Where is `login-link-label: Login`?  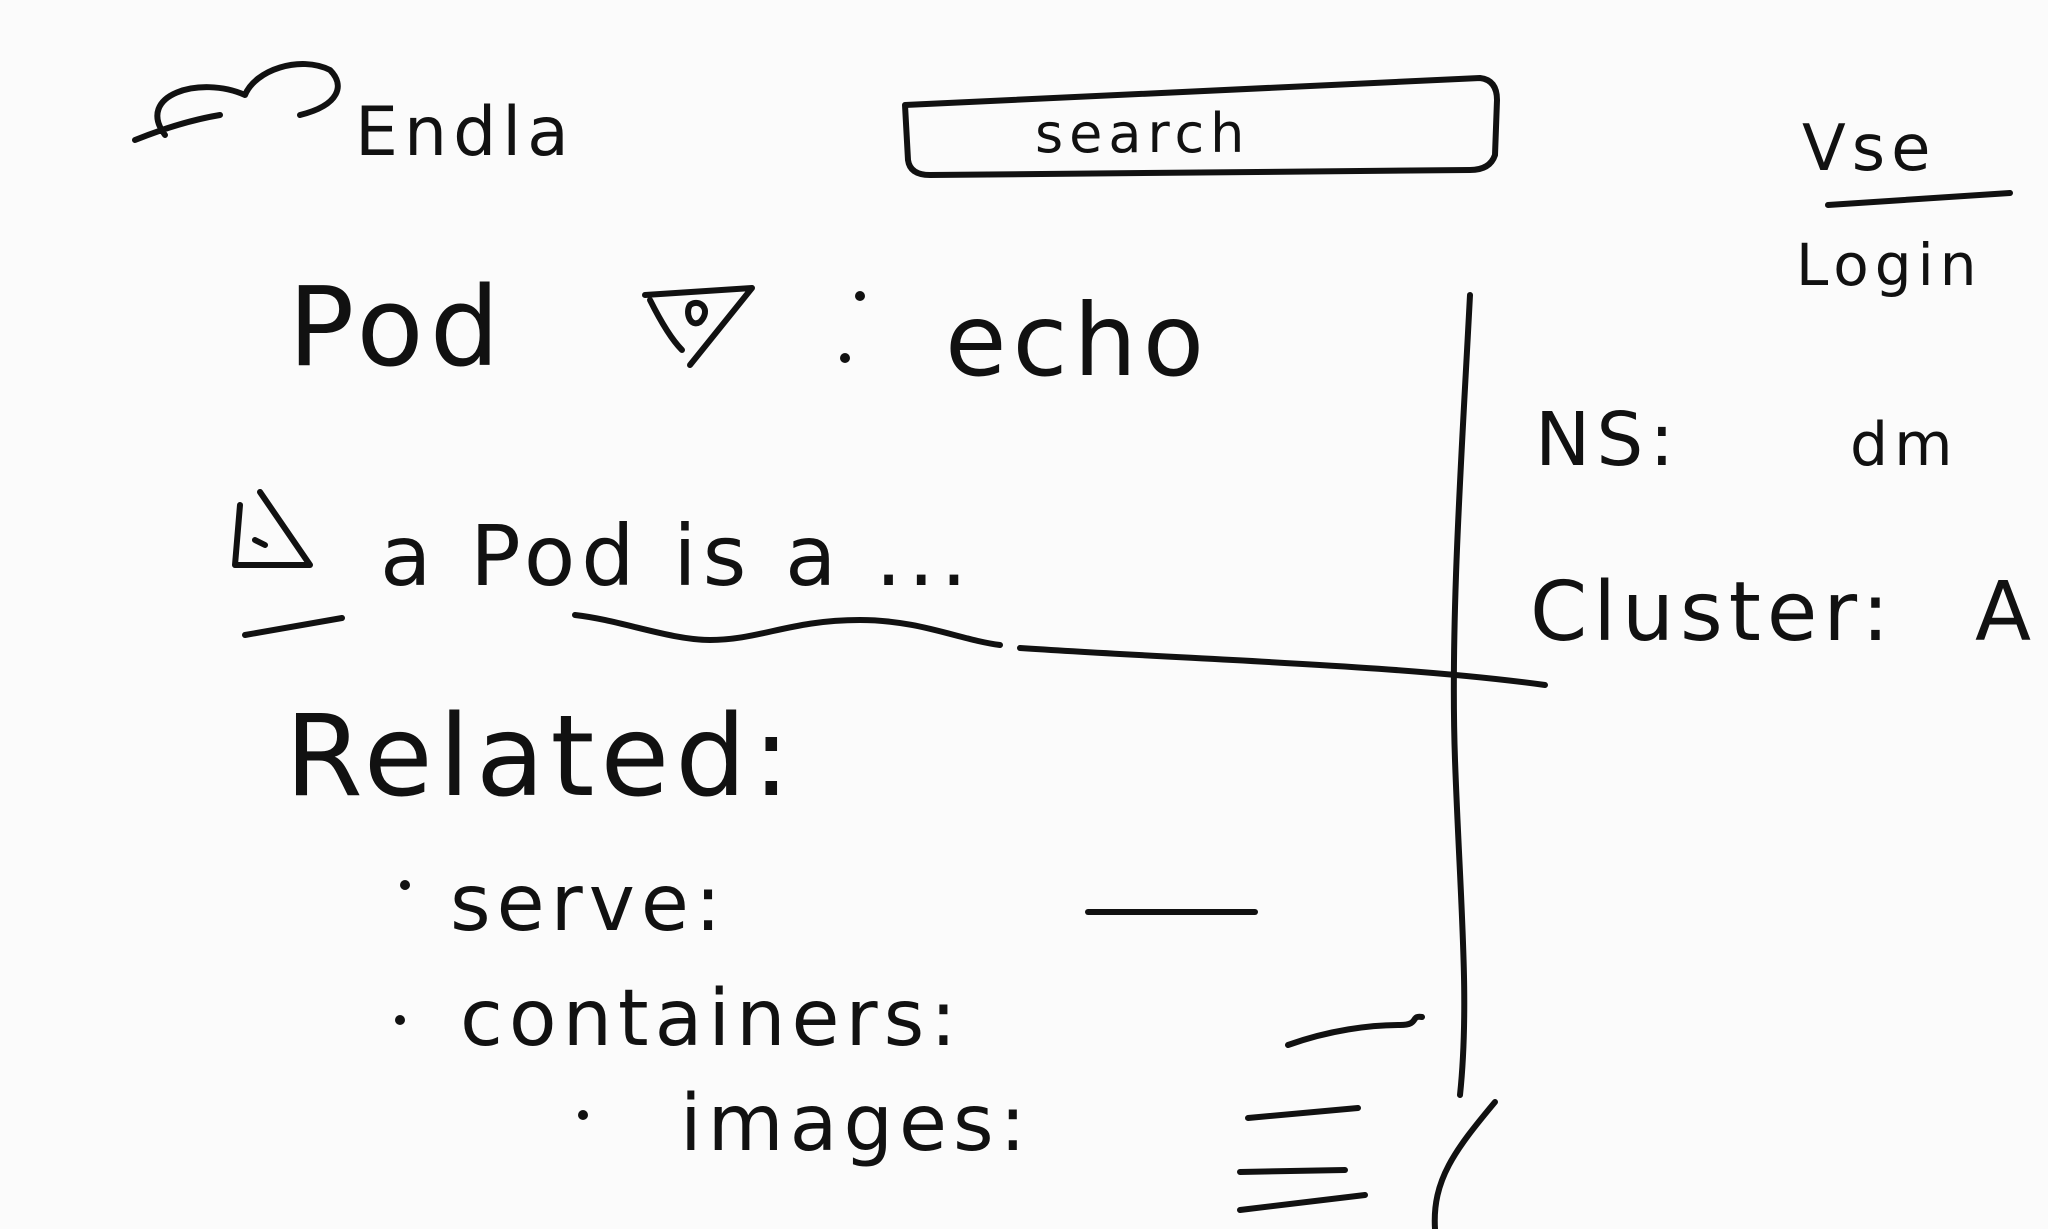
login-link-label: Login is located at coordinates (1889, 265).